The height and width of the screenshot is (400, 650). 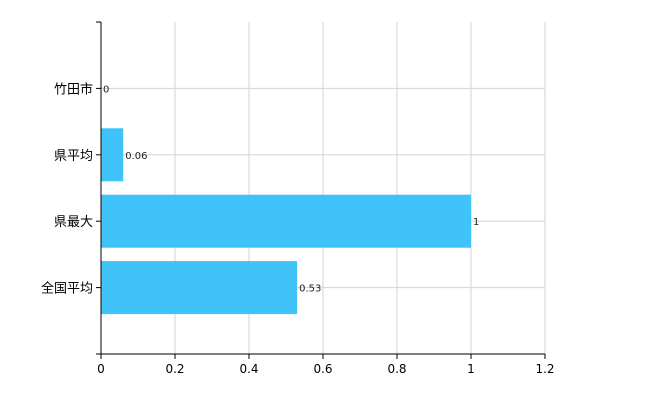 I want to click on x-tick-label: 0.8, so click(x=396, y=369).